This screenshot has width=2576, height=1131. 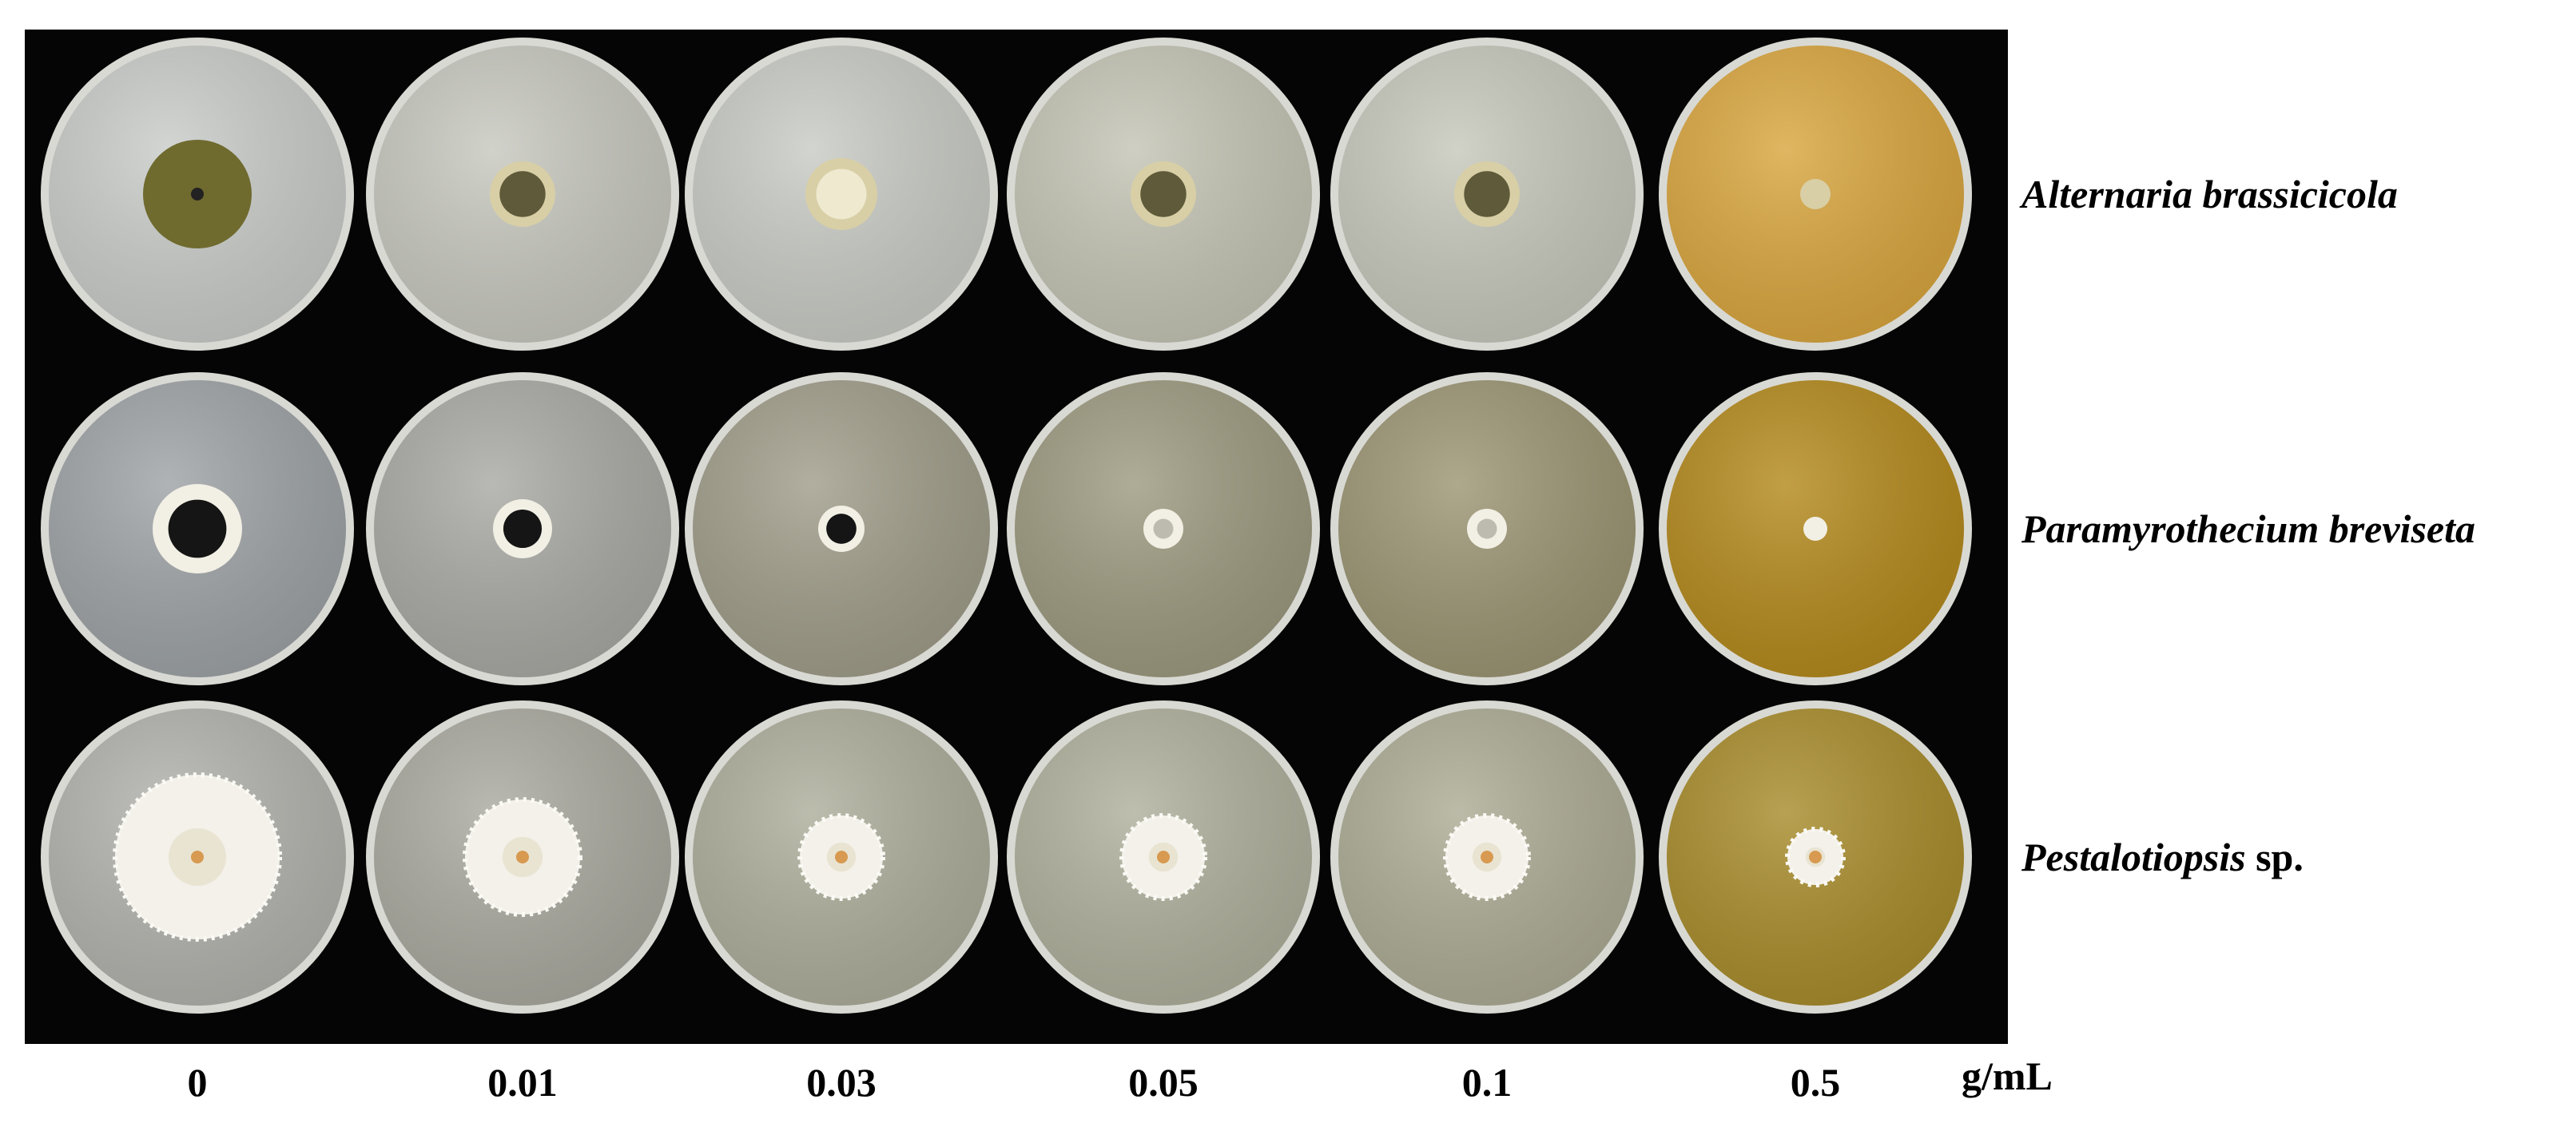 I want to click on concentration-label: 0.5, so click(x=1815, y=1082).